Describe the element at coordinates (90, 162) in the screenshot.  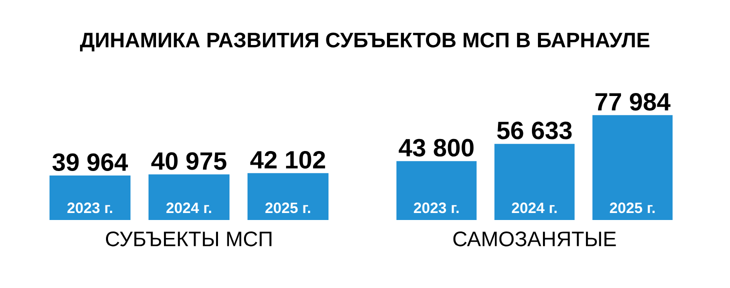
I see `data-label: 39 964` at that location.